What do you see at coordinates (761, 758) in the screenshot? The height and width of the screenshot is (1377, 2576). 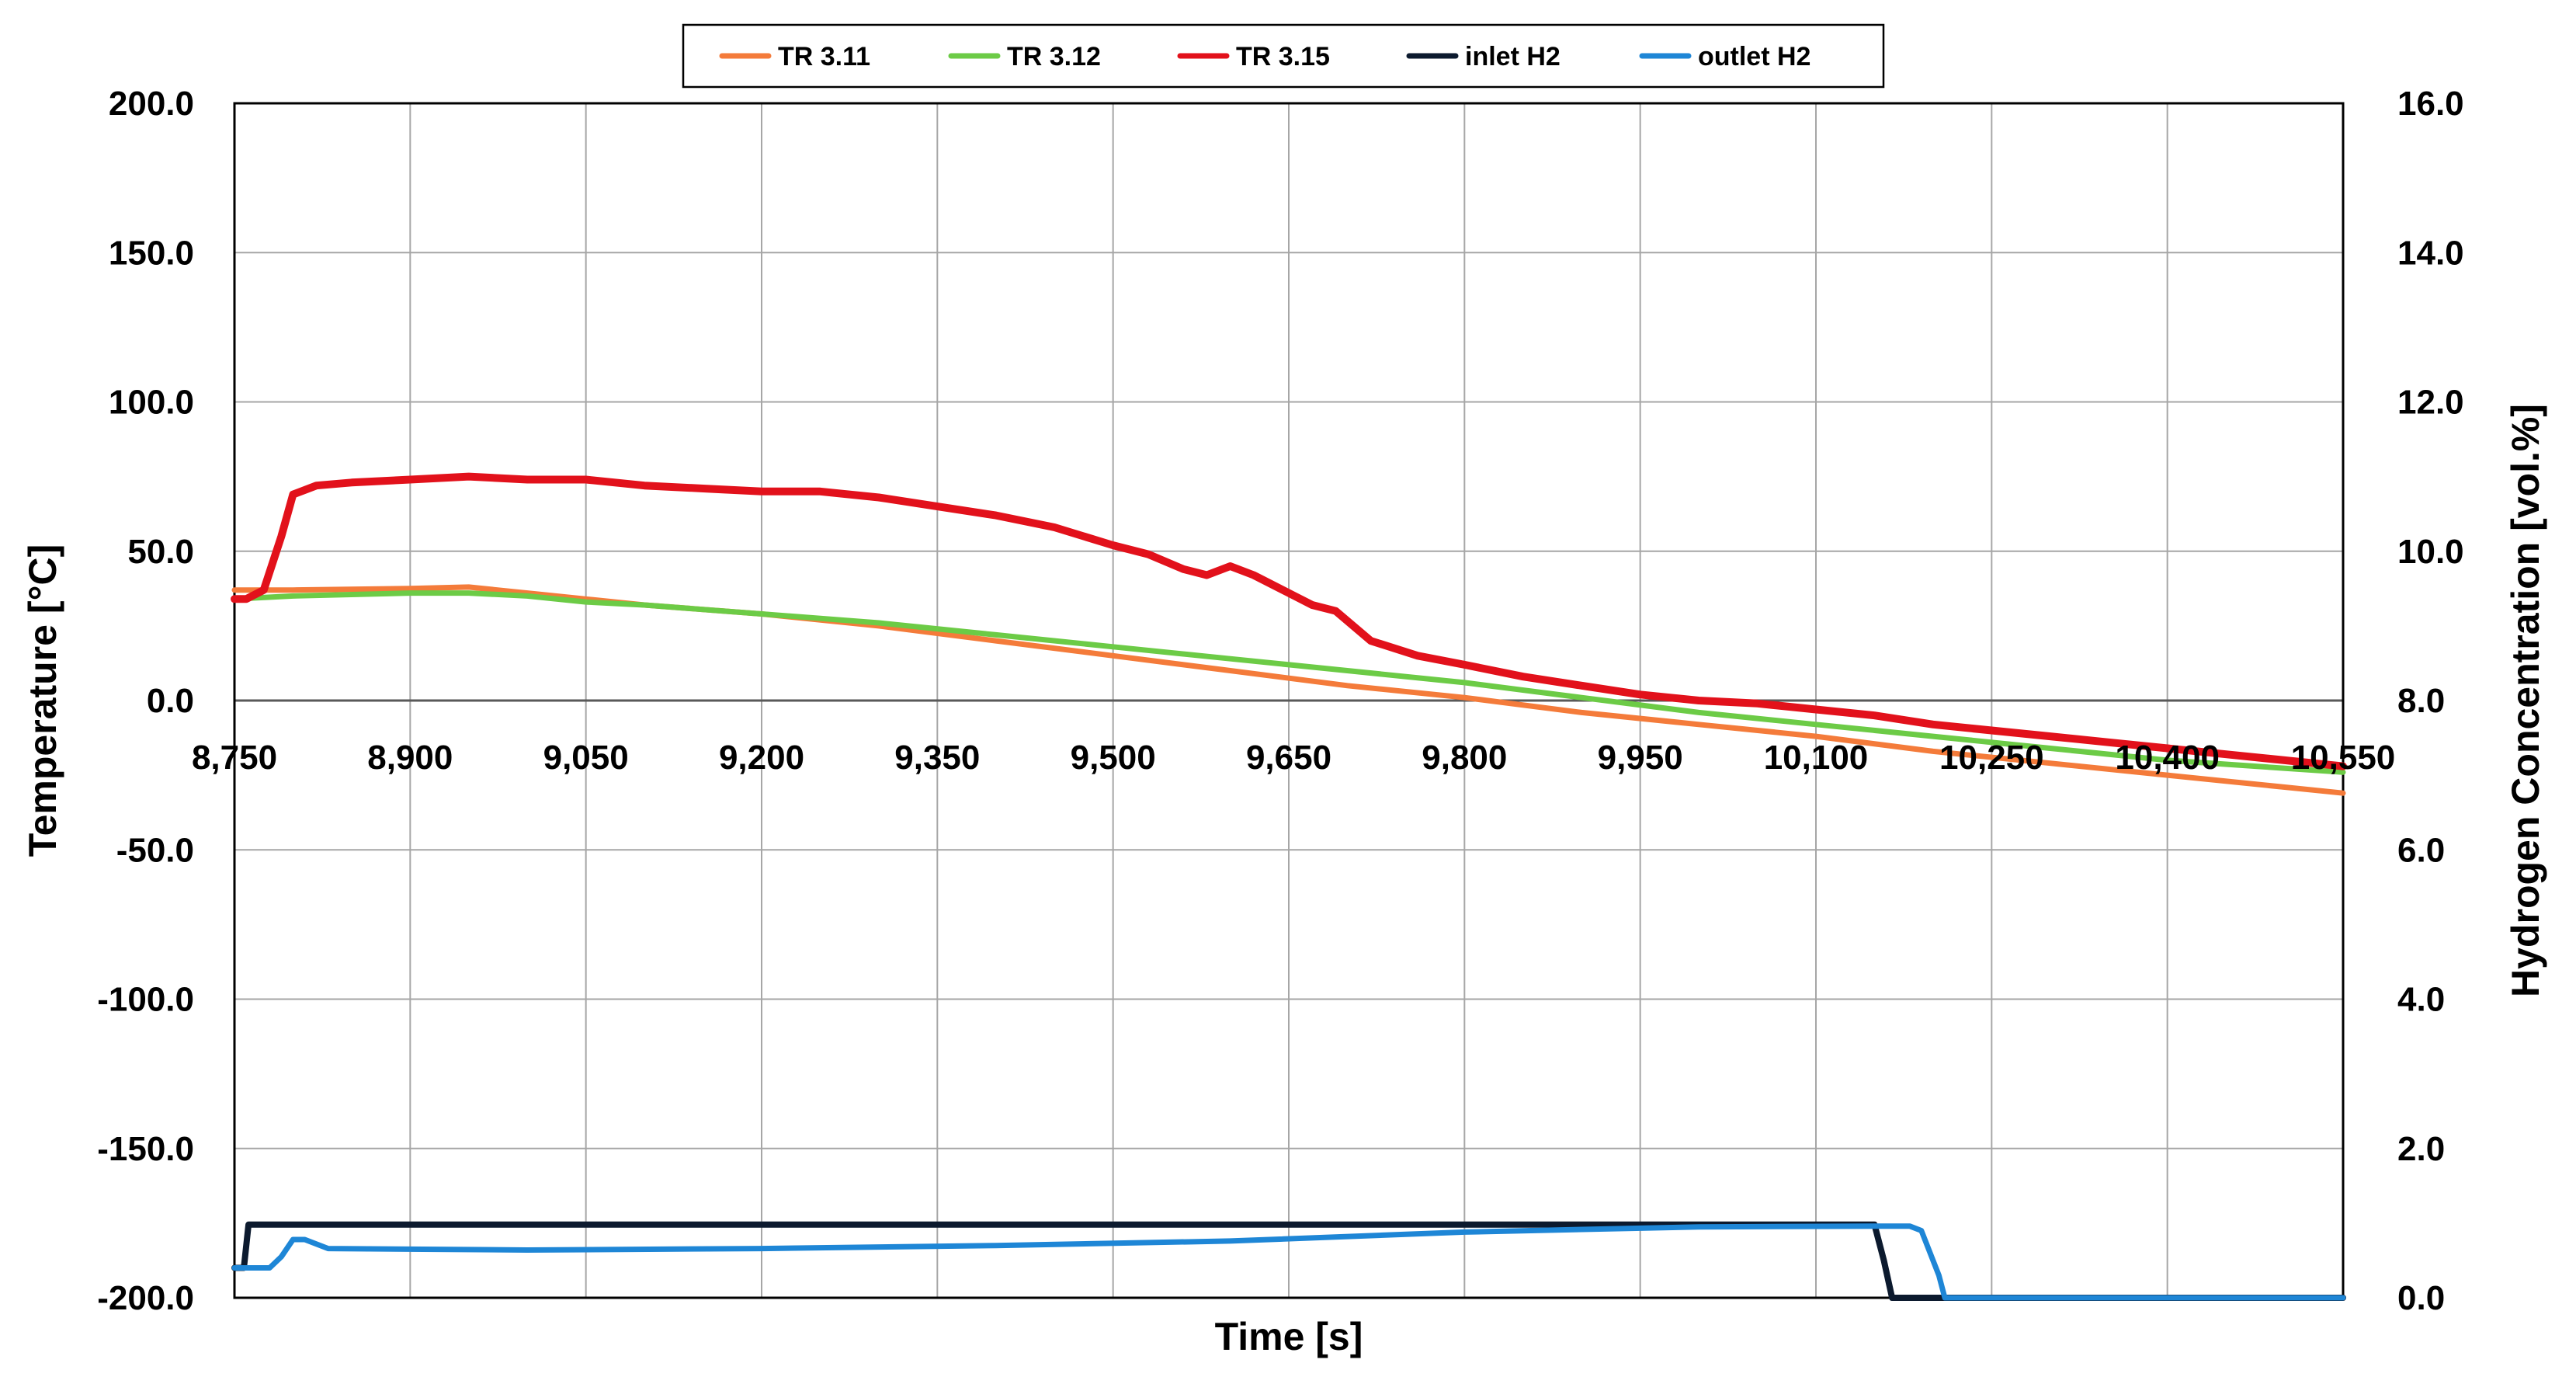 I see `x-tick-label: 9,200` at bounding box center [761, 758].